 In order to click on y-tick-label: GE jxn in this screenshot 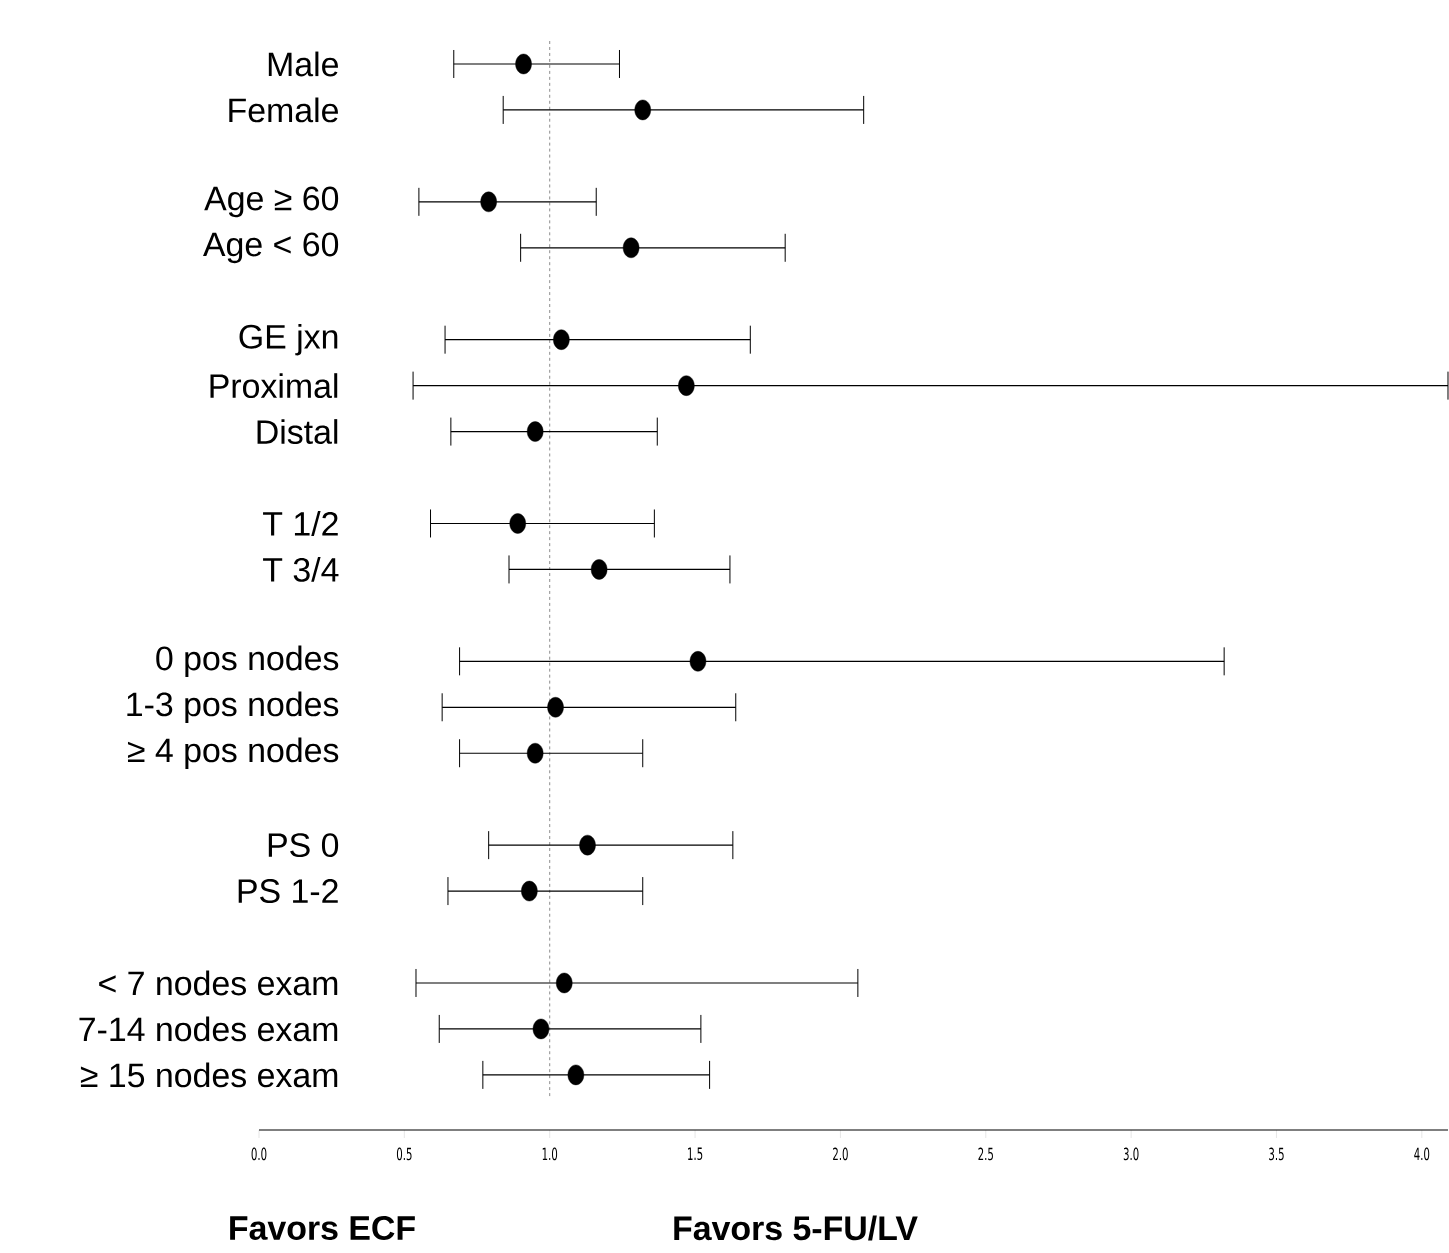, I will do `click(288, 339)`.